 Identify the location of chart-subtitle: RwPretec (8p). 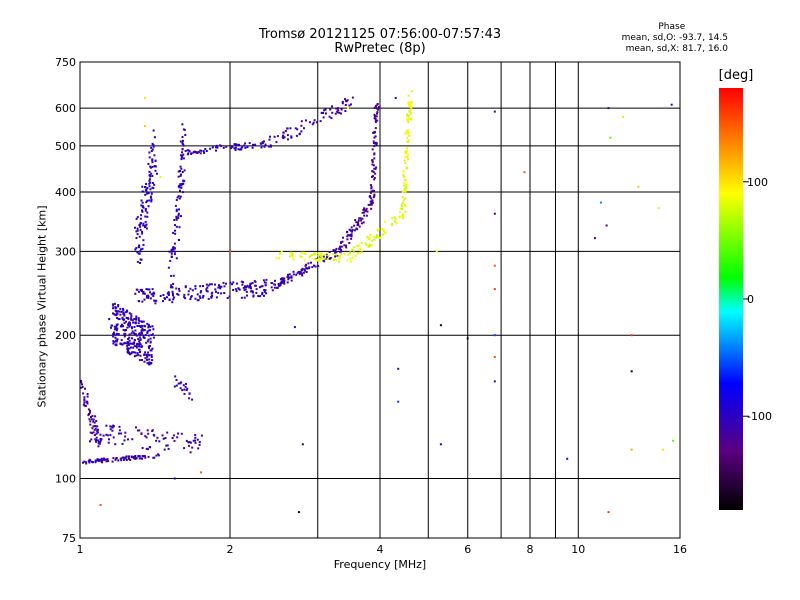
(380, 48).